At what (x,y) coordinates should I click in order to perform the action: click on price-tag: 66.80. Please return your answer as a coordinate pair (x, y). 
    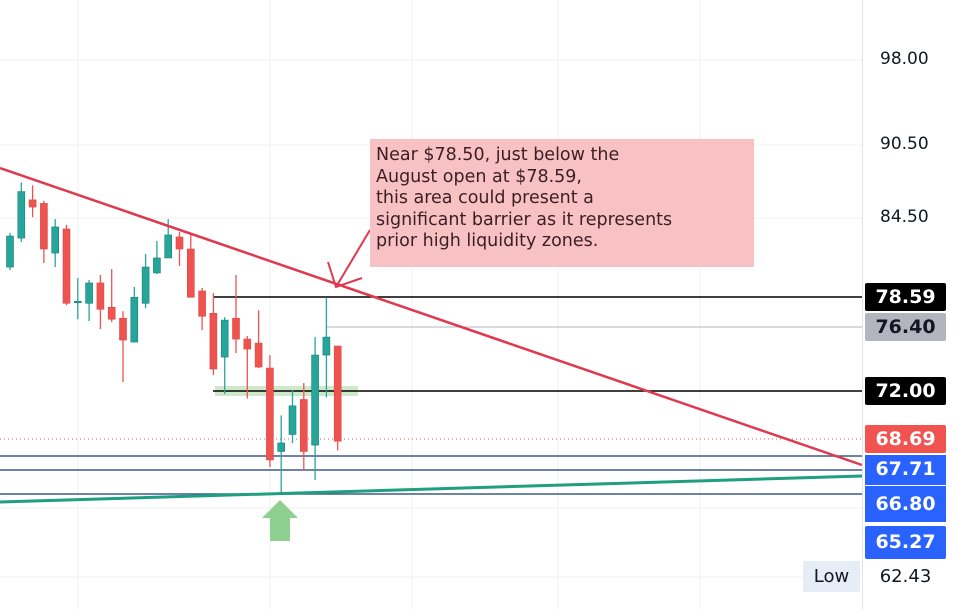
    Looking at the image, I should click on (905, 504).